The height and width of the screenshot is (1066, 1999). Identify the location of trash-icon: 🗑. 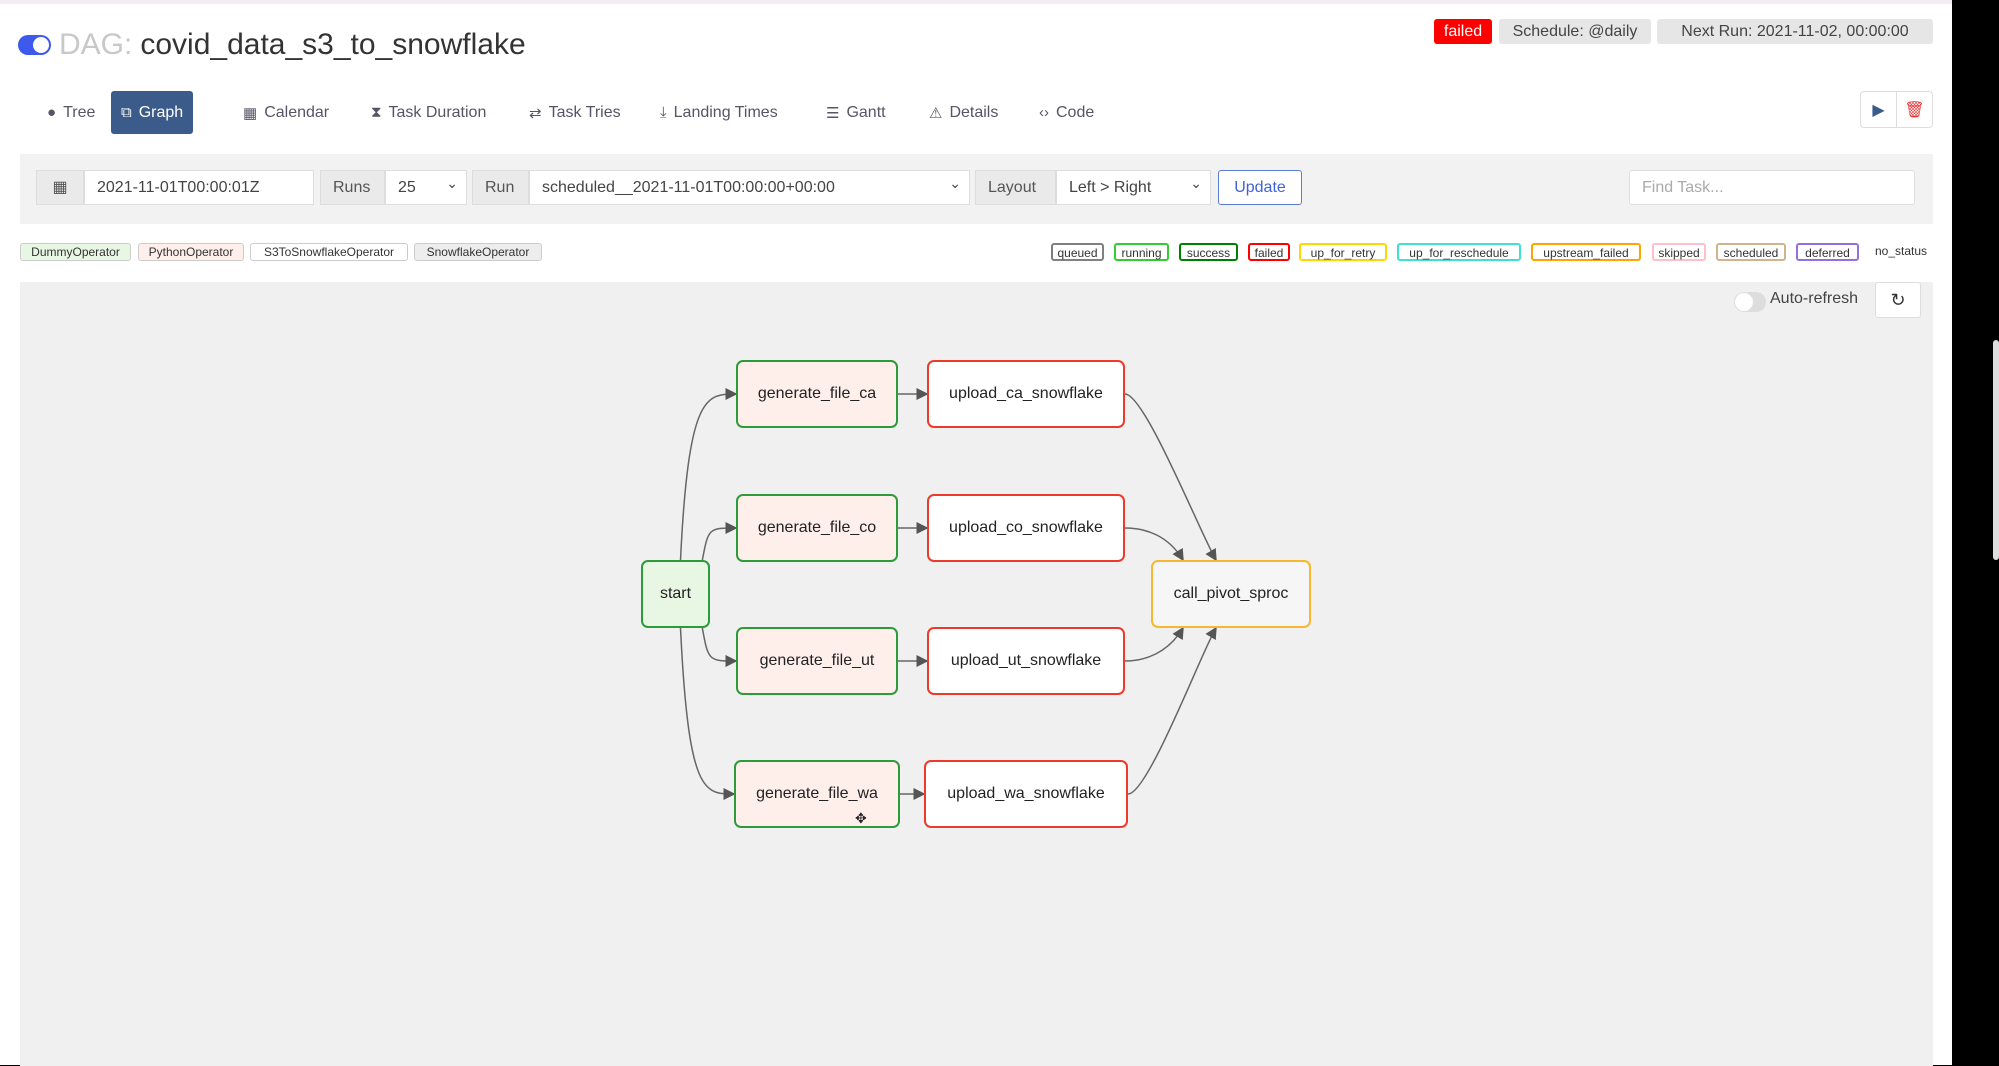
(1914, 109).